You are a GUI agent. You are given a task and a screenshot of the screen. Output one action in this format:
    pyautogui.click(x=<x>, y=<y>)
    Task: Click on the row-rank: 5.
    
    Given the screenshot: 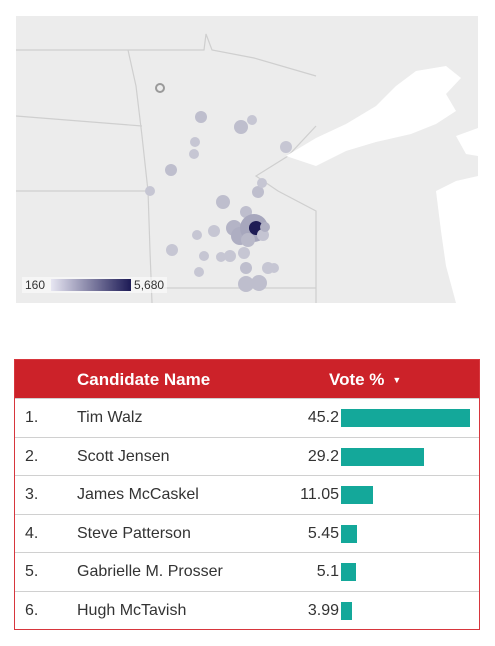 What is the action you would take?
    pyautogui.click(x=32, y=572)
    